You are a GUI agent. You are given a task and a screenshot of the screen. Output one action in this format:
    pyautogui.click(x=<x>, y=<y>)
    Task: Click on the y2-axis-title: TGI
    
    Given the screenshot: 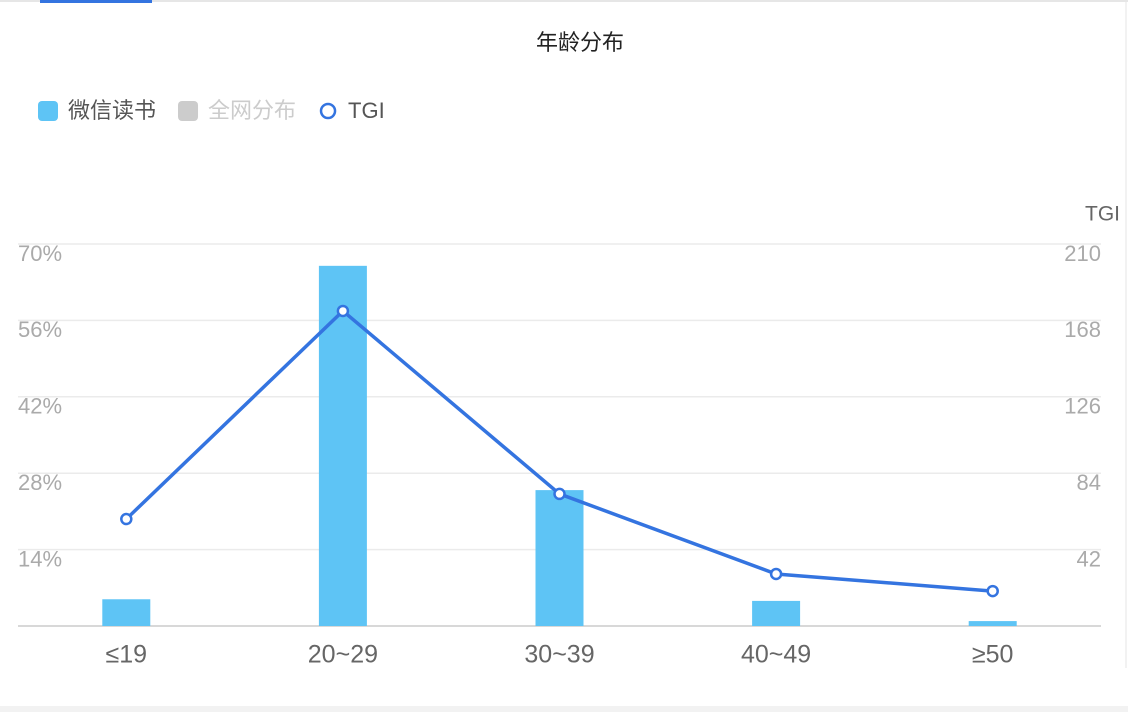 What is the action you would take?
    pyautogui.click(x=1102, y=214)
    